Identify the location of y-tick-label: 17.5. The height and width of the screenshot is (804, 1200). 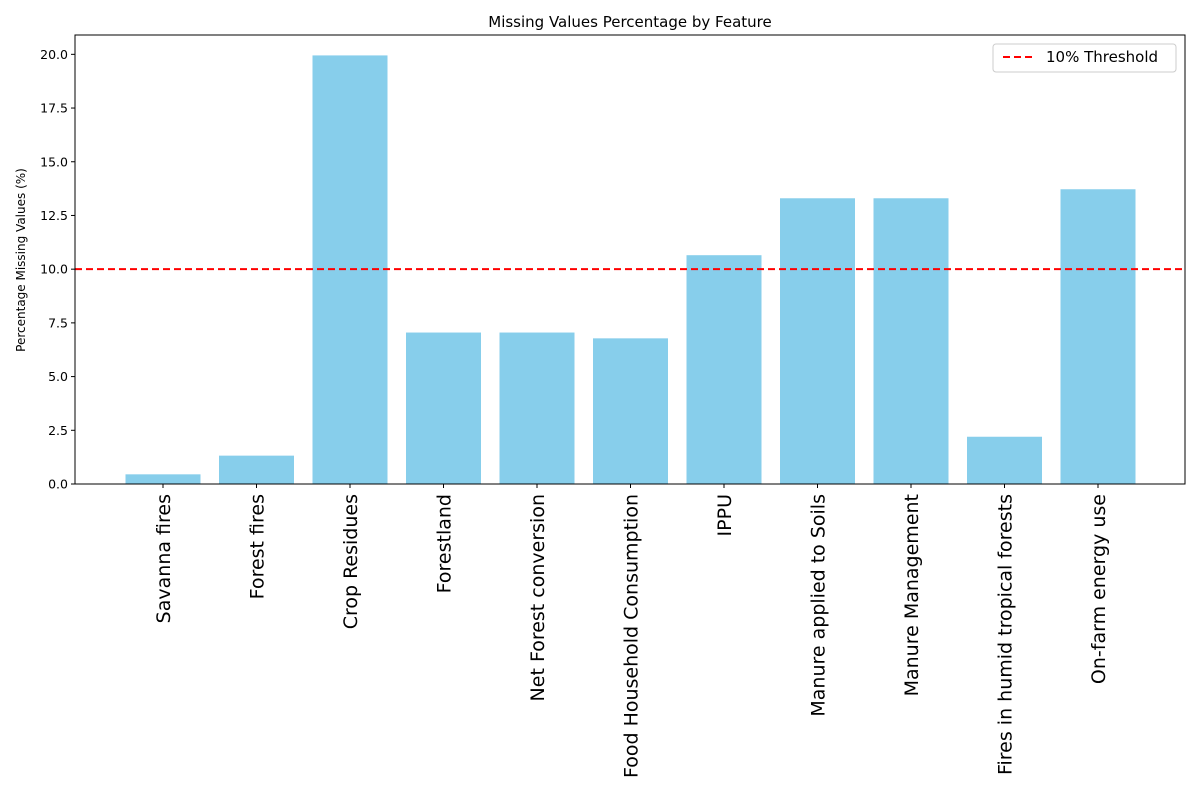
(54, 108).